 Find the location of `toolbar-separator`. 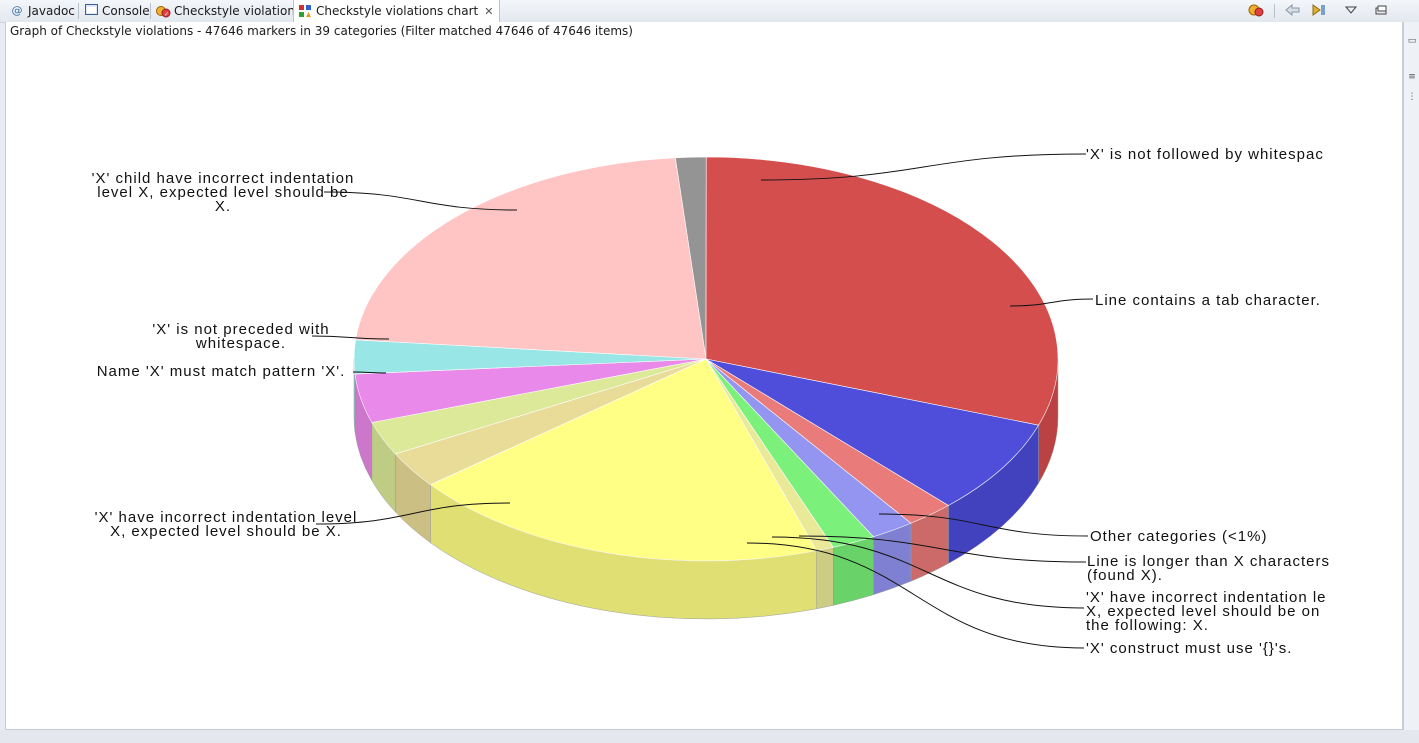

toolbar-separator is located at coordinates (1274, 11).